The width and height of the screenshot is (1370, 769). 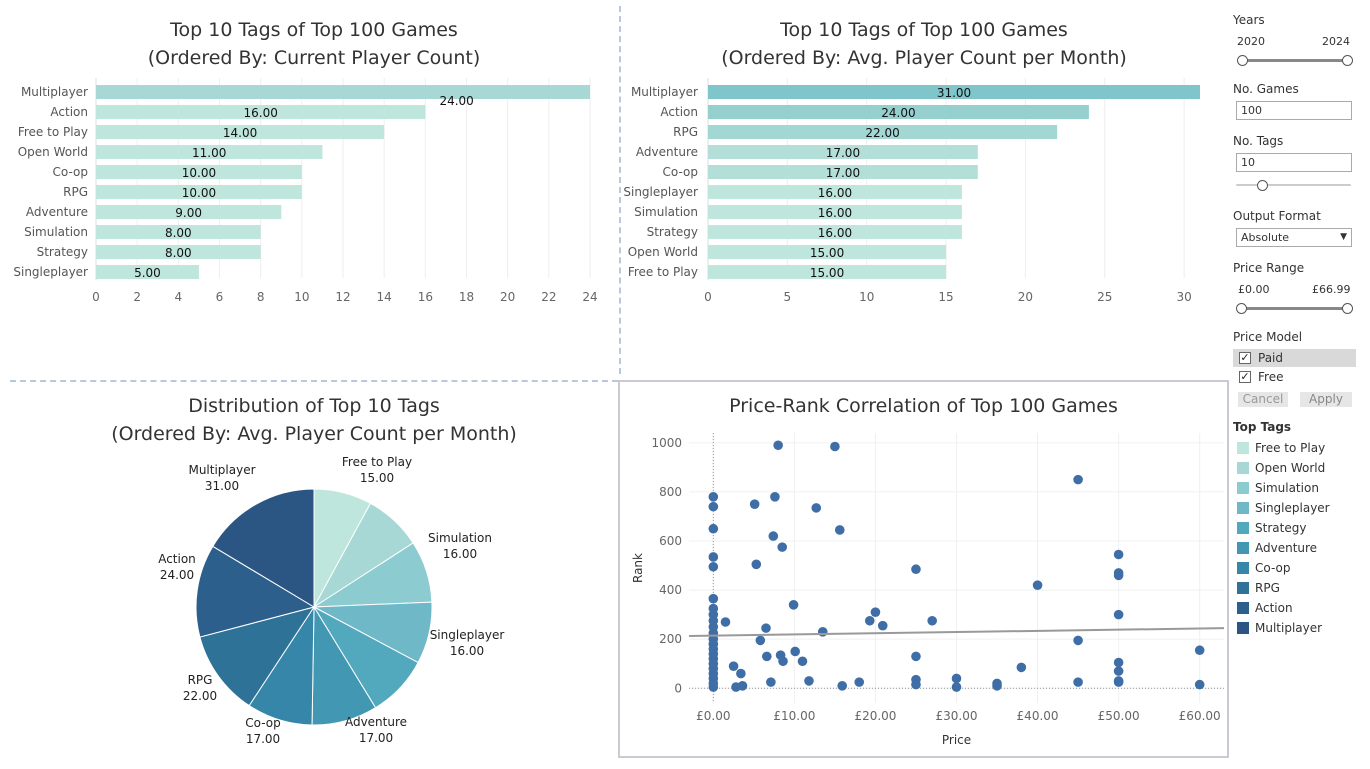 What do you see at coordinates (1293, 185) in the screenshot?
I see `no-tags-slider-track` at bounding box center [1293, 185].